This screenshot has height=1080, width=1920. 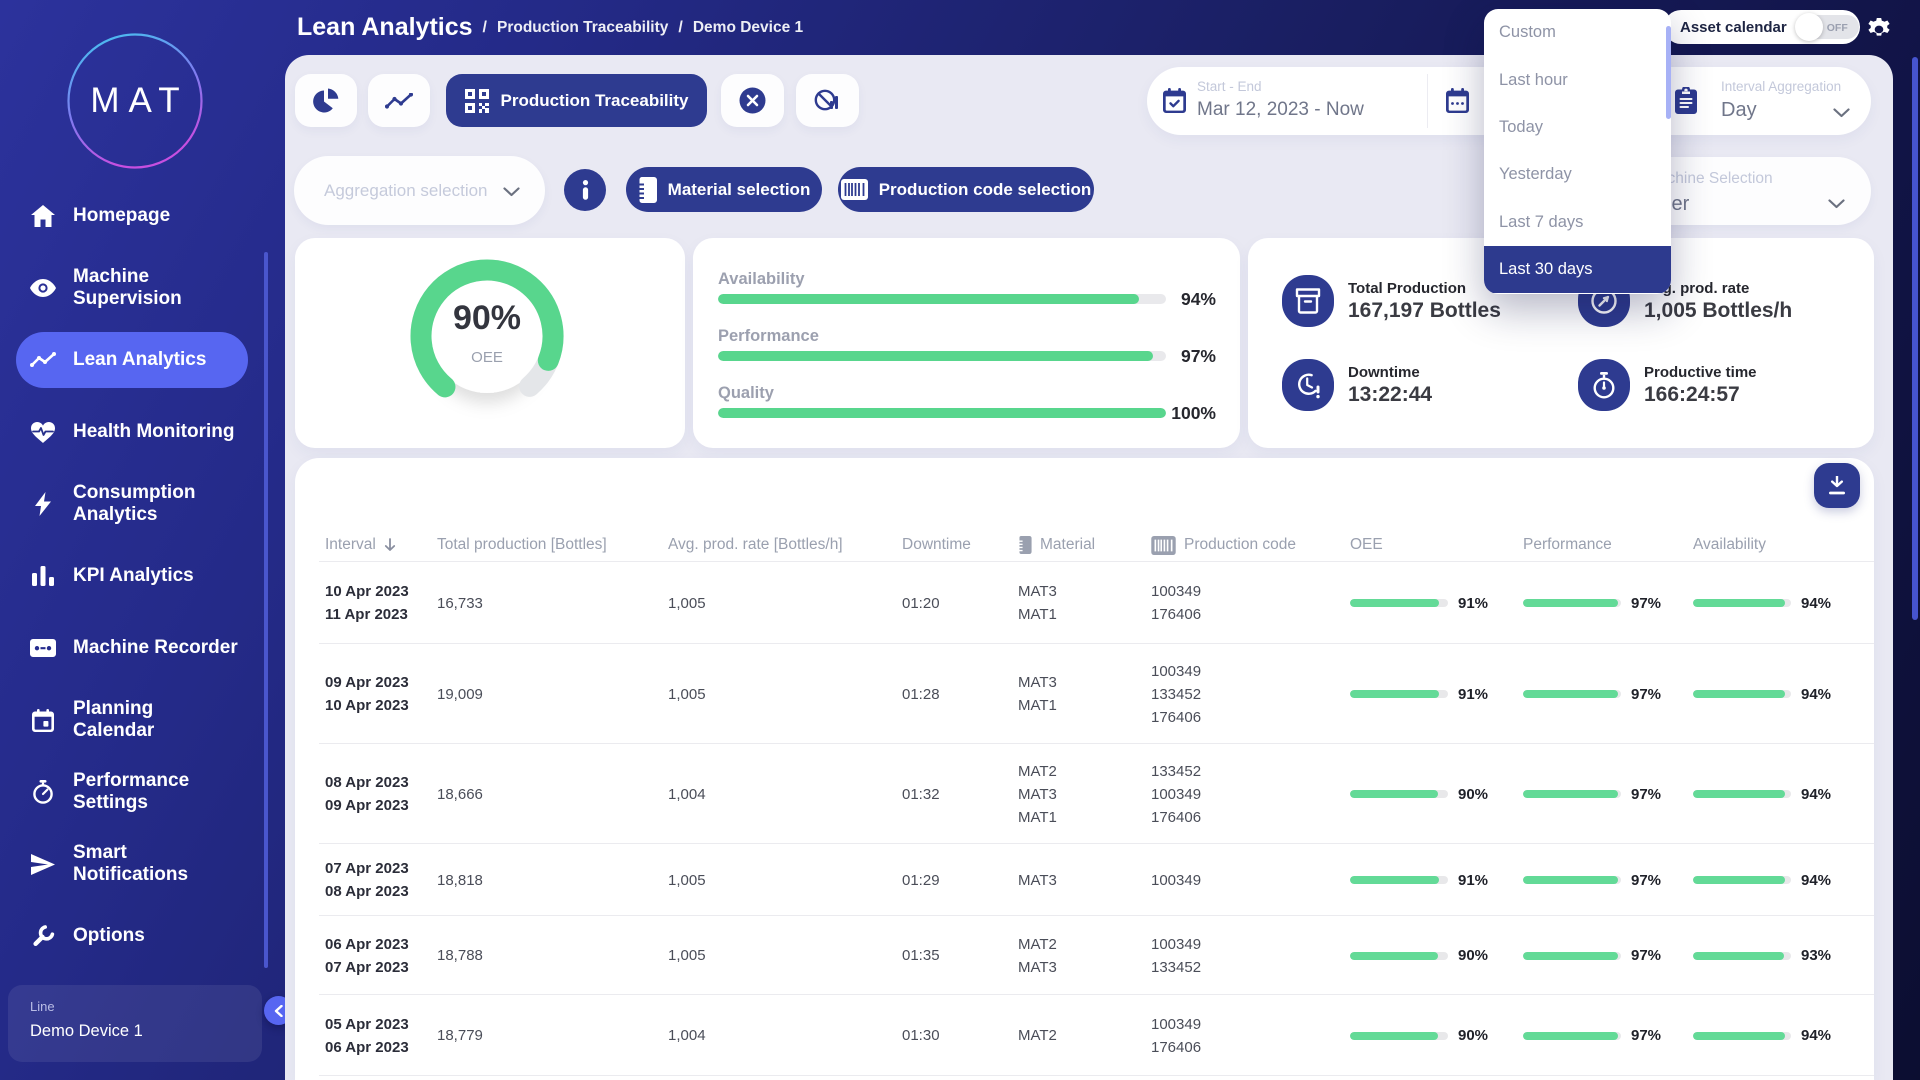 I want to click on menu-item-last-30-days: Last 30 days, so click(x=1577, y=269).